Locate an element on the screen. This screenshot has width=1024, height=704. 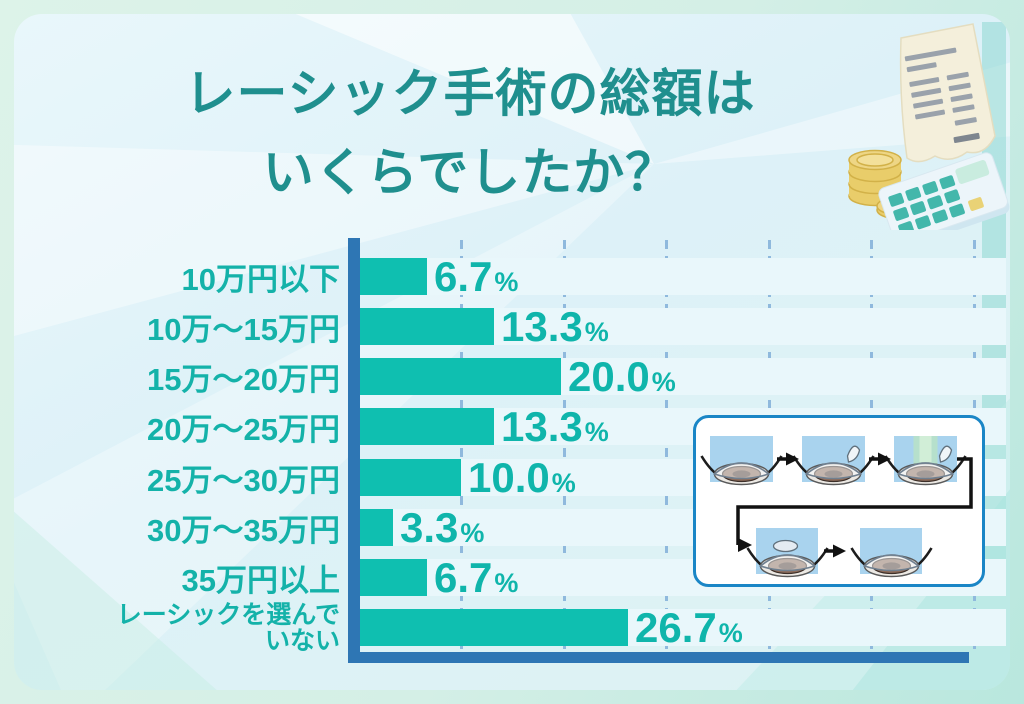
y-axis-line is located at coordinates (354, 450).